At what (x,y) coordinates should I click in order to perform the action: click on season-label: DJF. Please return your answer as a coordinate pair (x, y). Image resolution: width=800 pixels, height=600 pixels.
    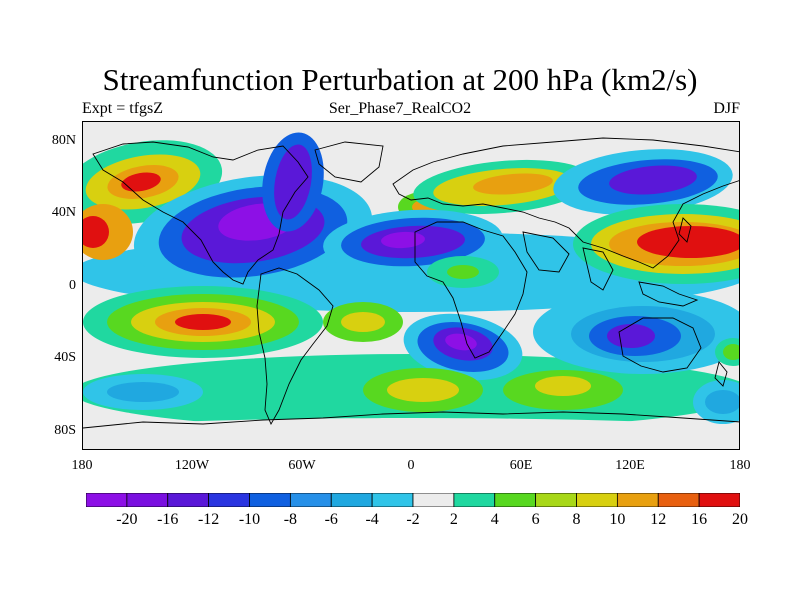
    Looking at the image, I should click on (726, 108).